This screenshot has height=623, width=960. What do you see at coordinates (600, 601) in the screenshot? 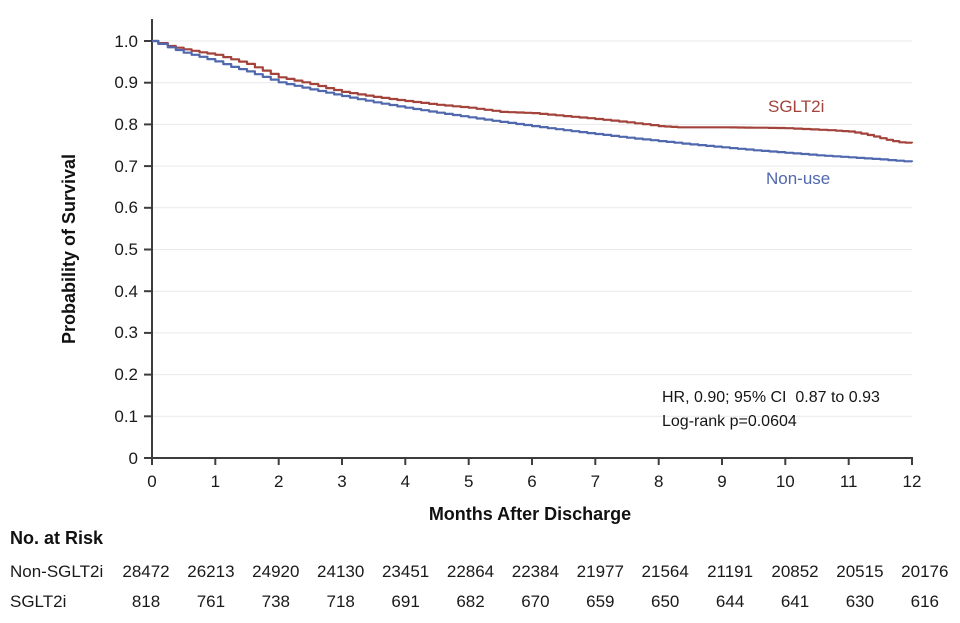
I see `risk-count: 659` at bounding box center [600, 601].